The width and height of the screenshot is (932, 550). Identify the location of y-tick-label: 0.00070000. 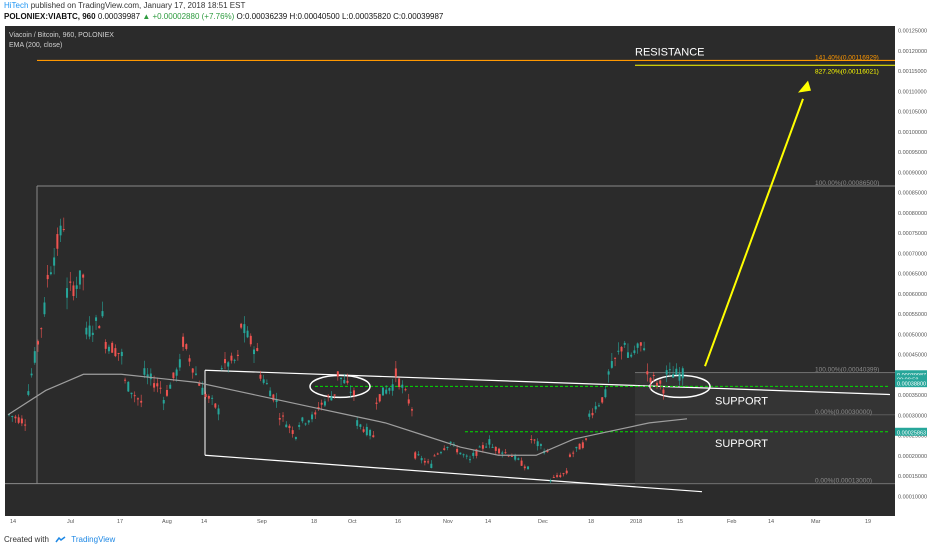
(912, 254).